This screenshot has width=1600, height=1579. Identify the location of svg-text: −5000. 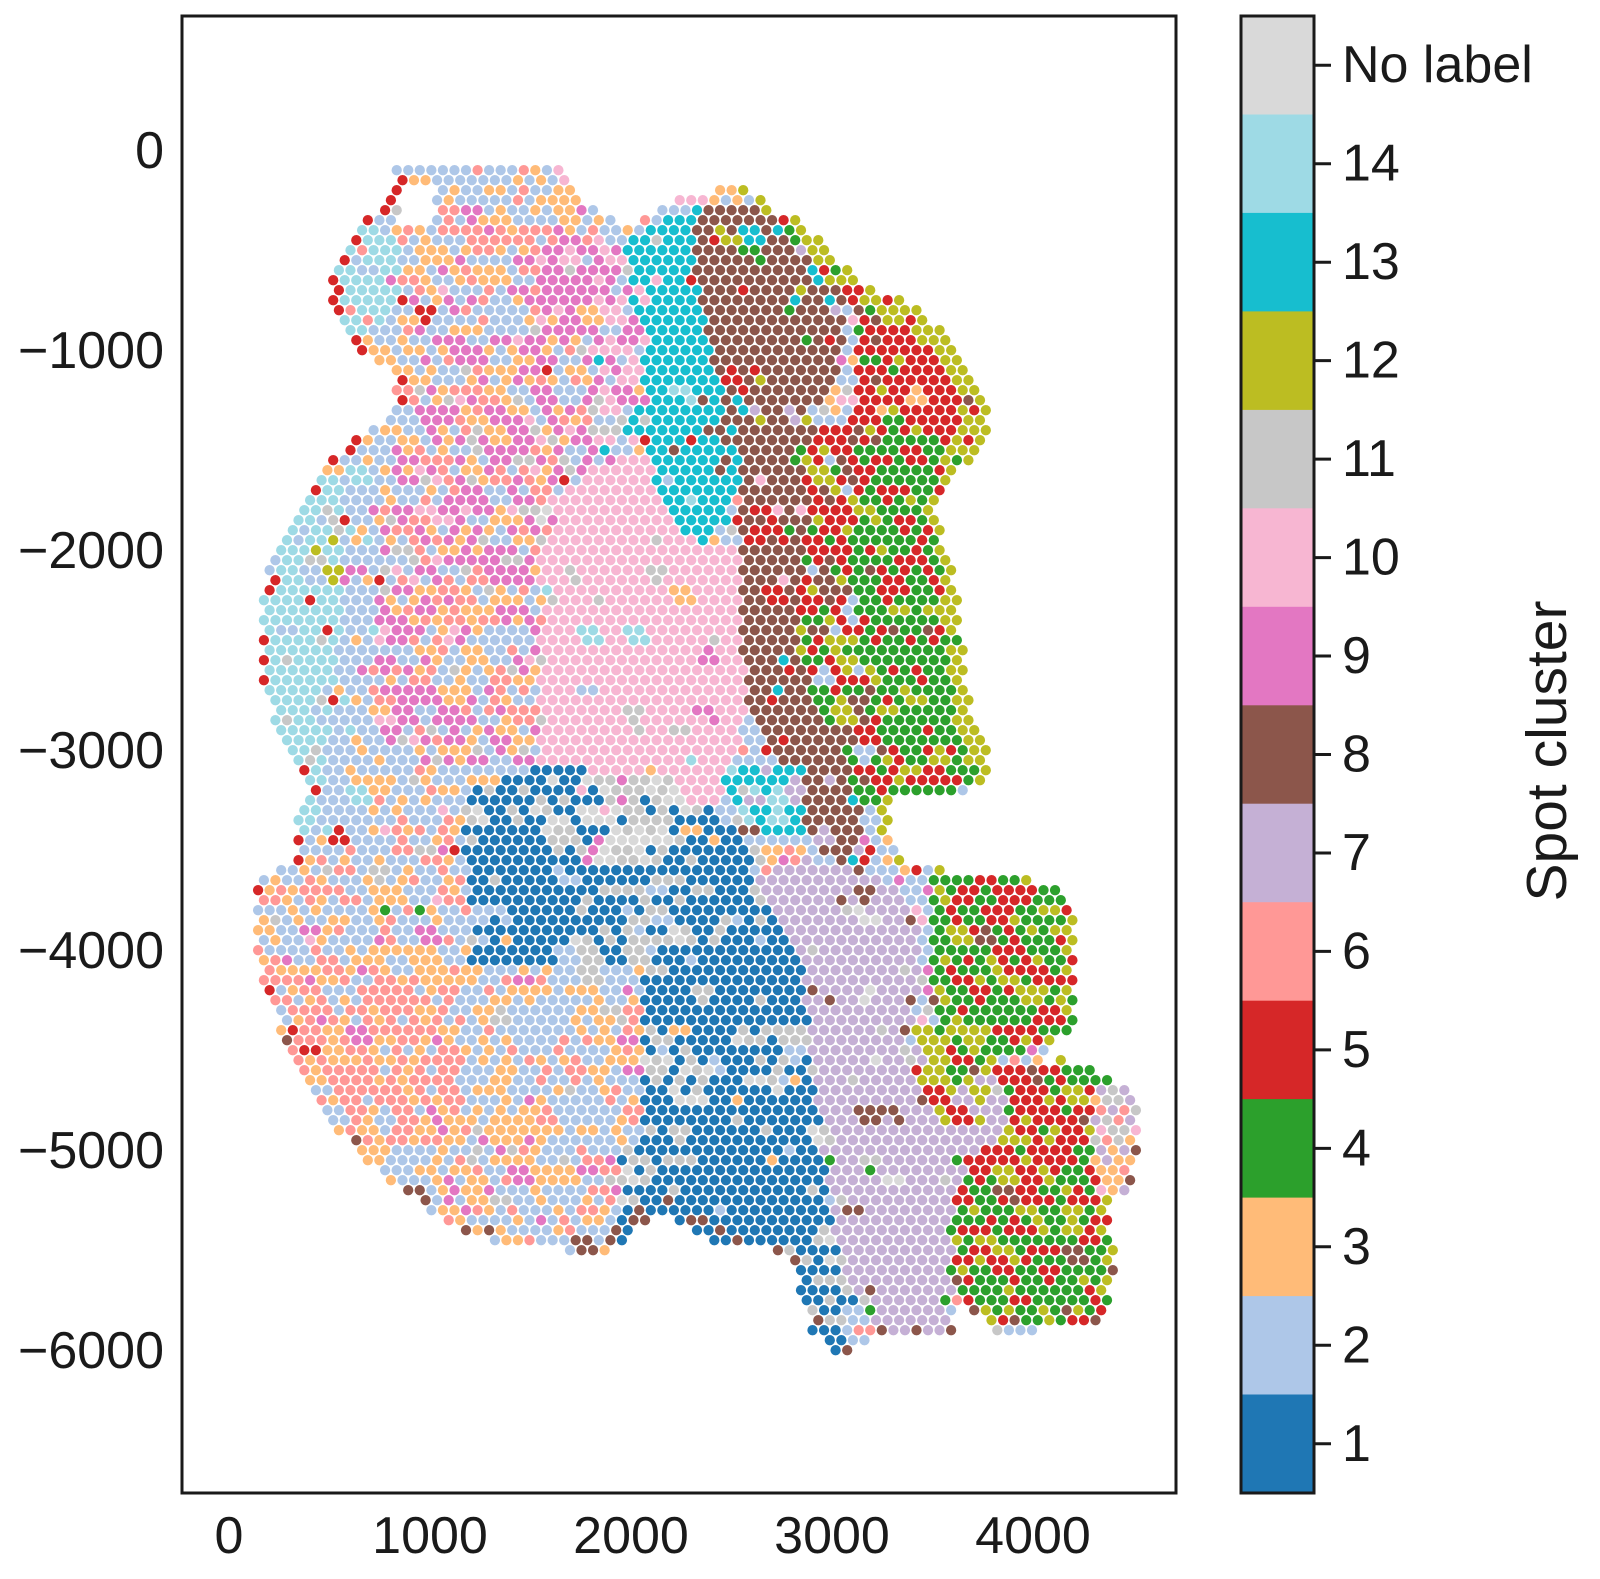
(91, 1151).